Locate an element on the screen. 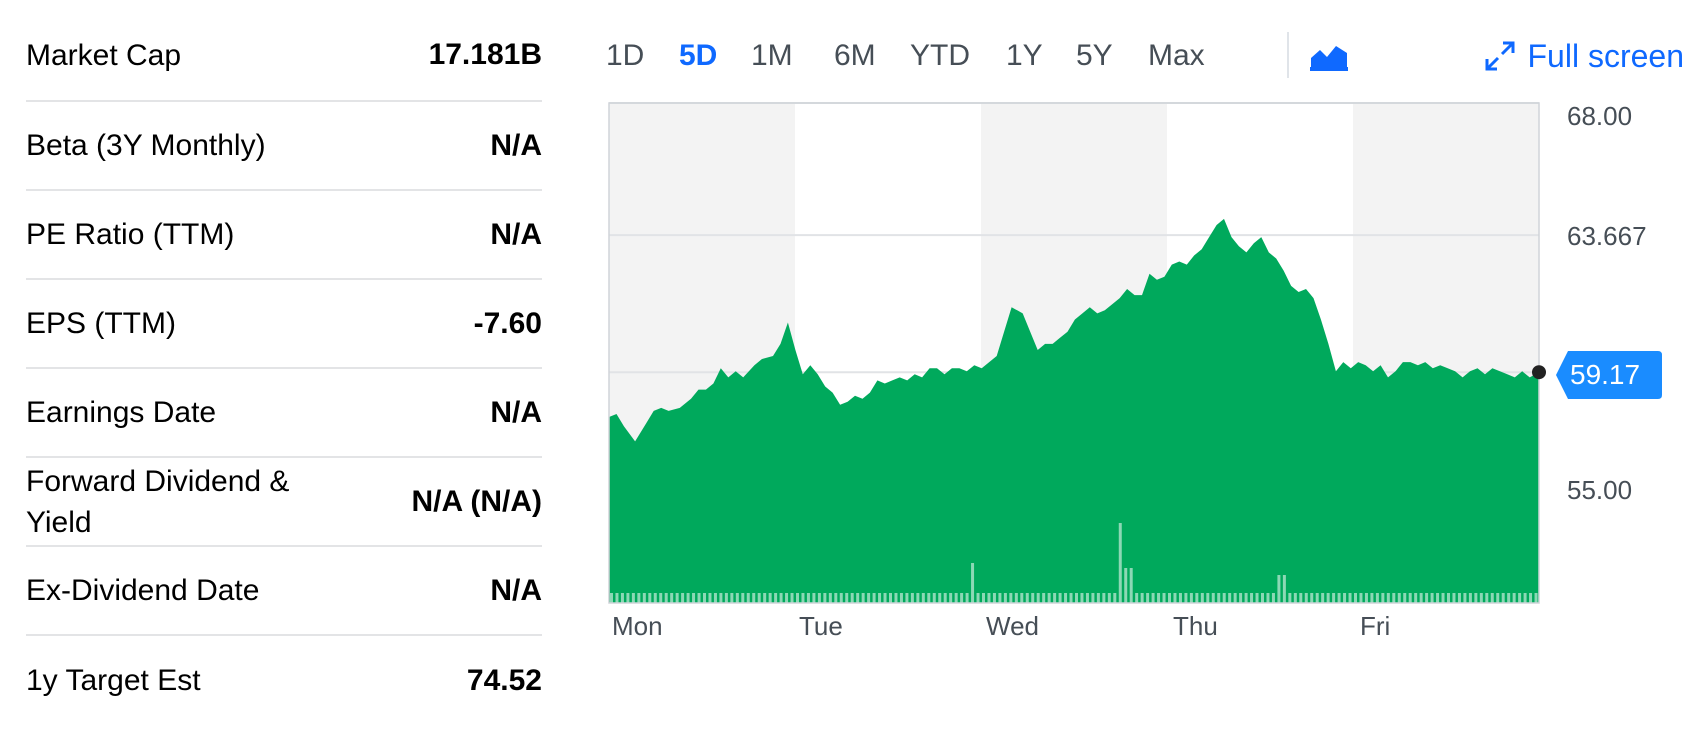 The image size is (1703, 746). range-button-5d: 5D is located at coordinates (698, 56).